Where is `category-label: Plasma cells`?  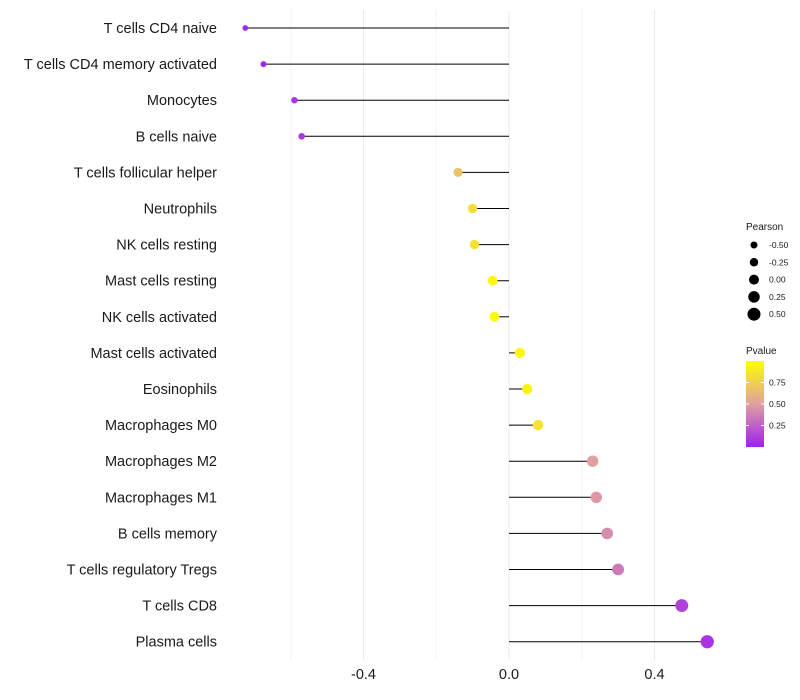
category-label: Plasma cells is located at coordinates (176, 643).